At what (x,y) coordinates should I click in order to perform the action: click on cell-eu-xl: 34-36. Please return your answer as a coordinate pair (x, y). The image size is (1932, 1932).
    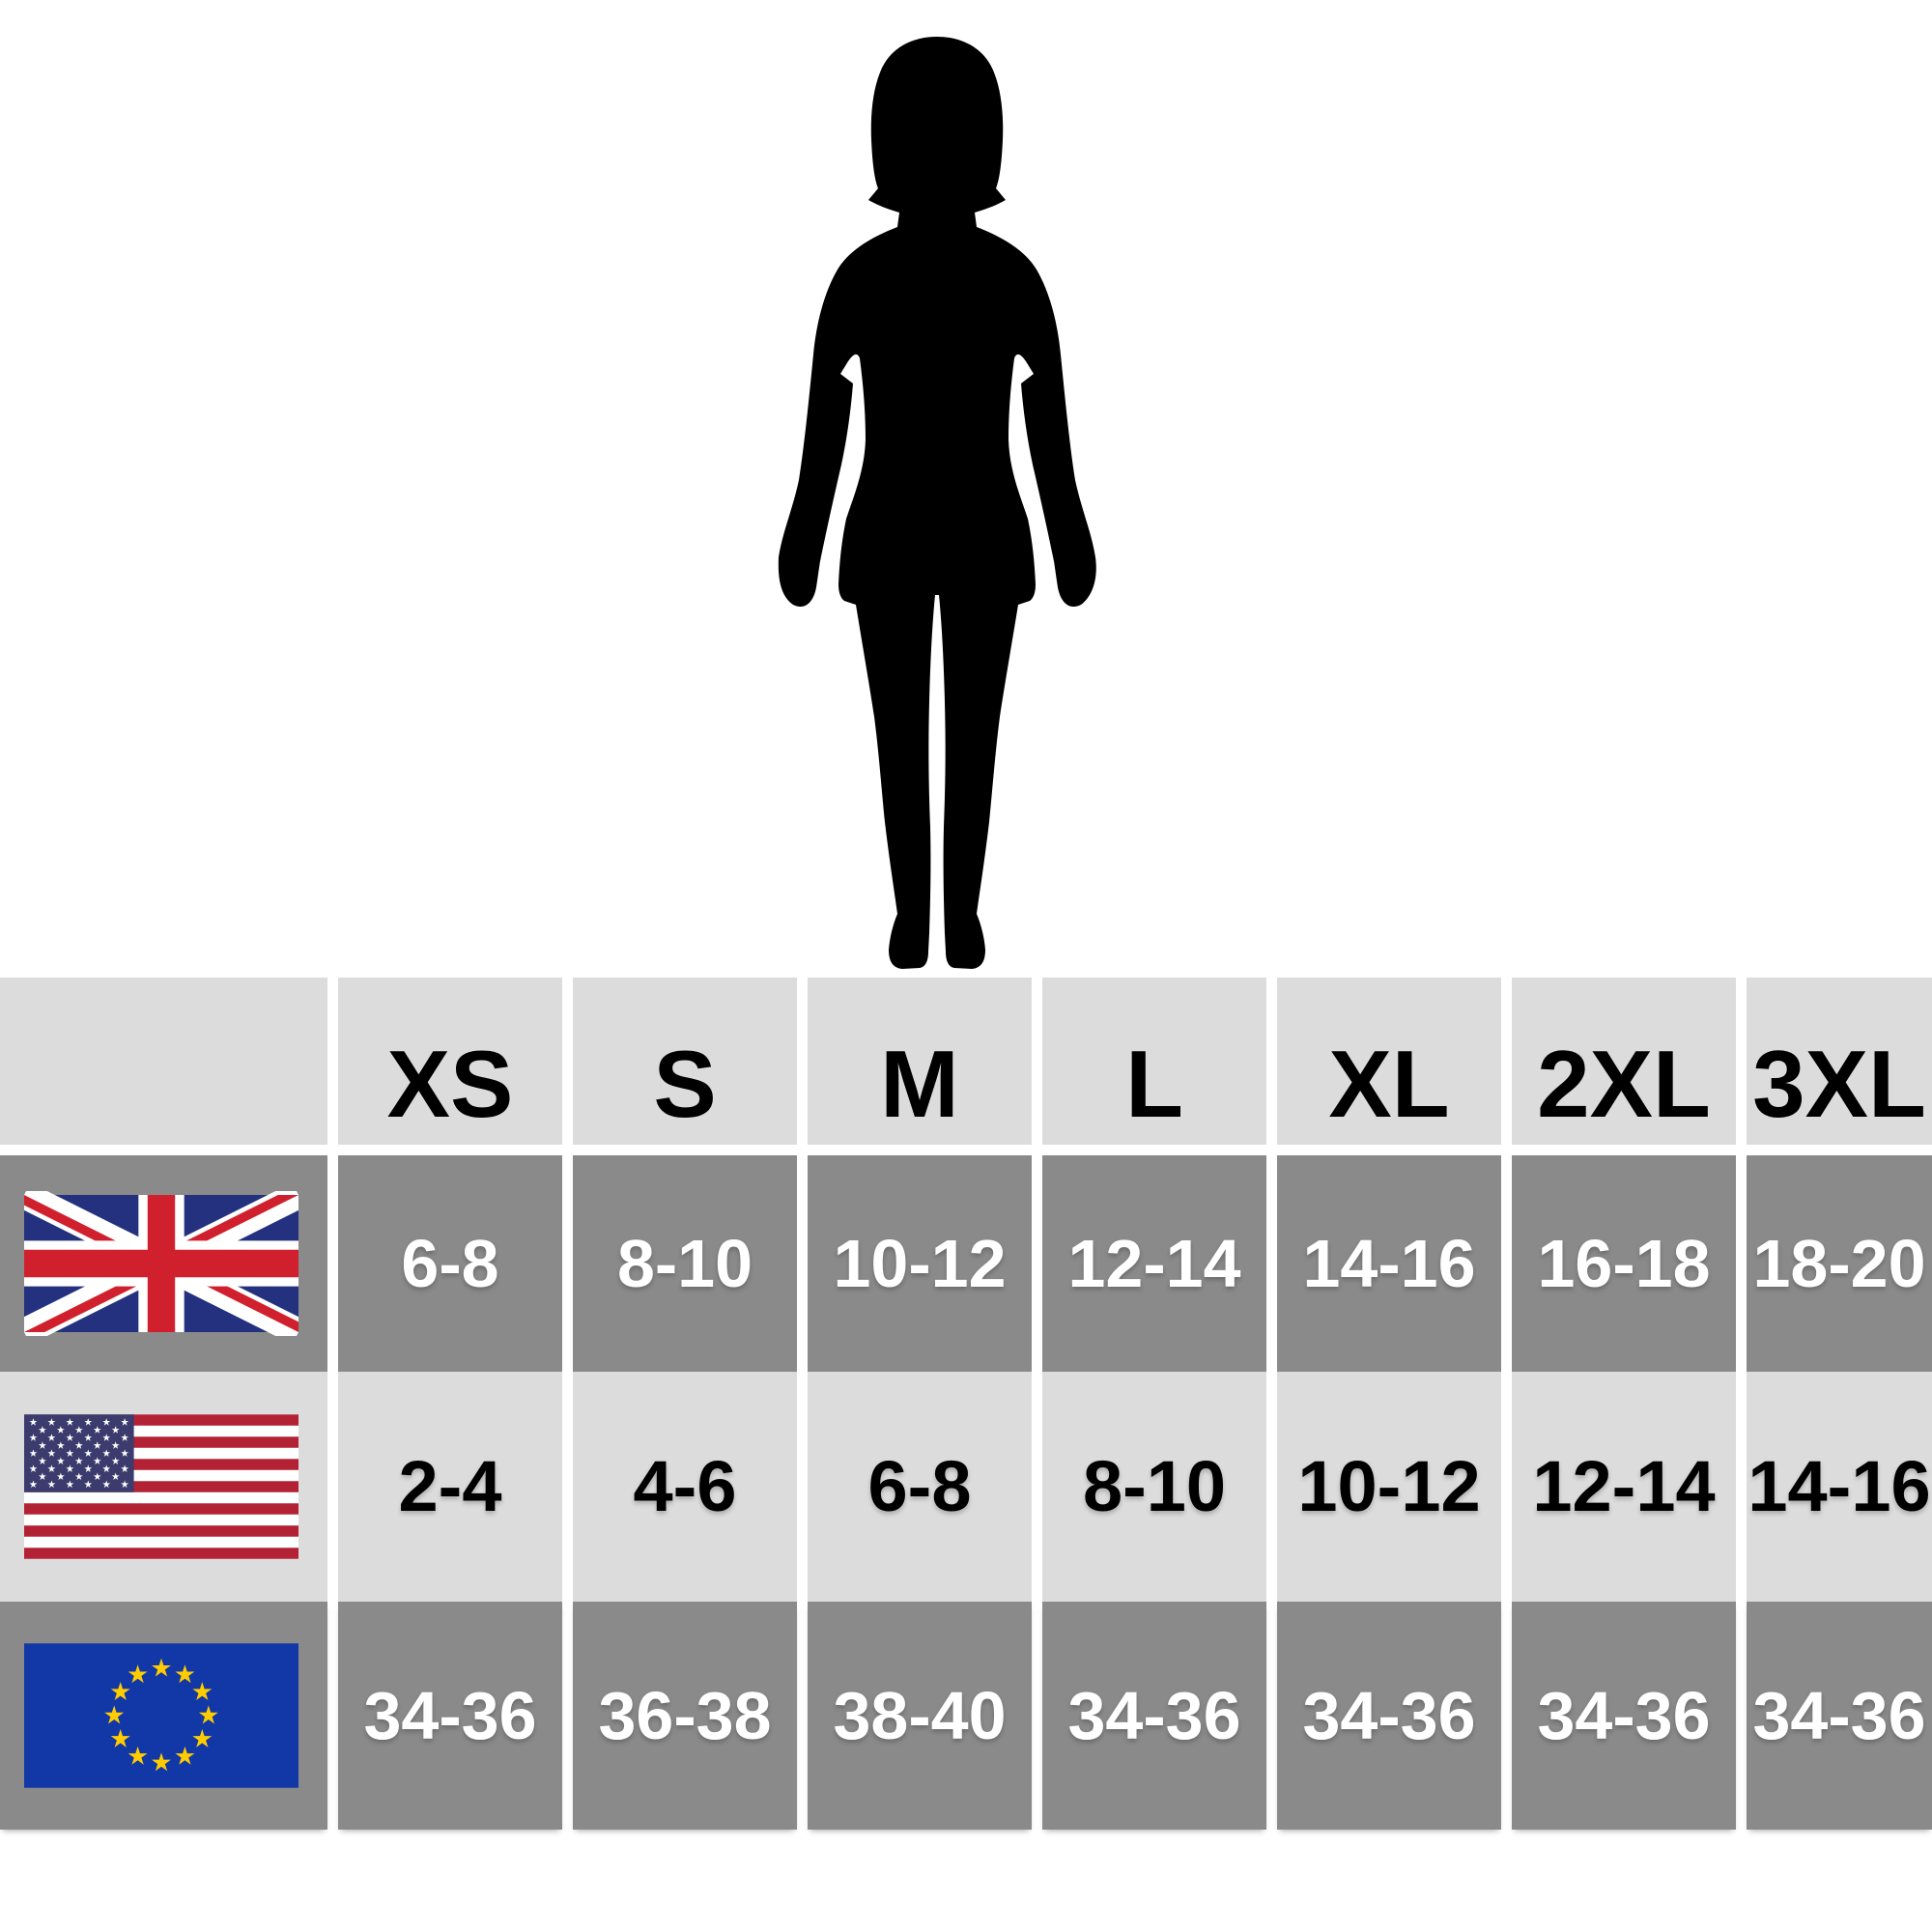
    Looking at the image, I should click on (1389, 1716).